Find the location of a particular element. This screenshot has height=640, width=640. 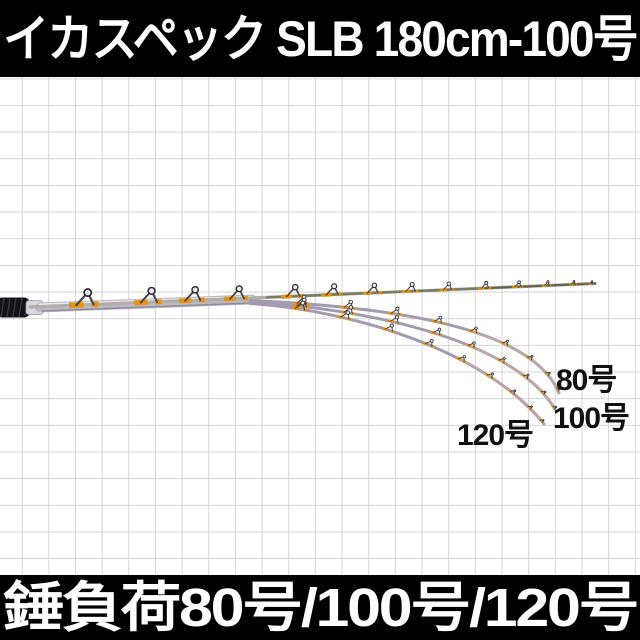

sinker-load-spec: 錘負荷80号/100号/120号 is located at coordinates (320, 607).